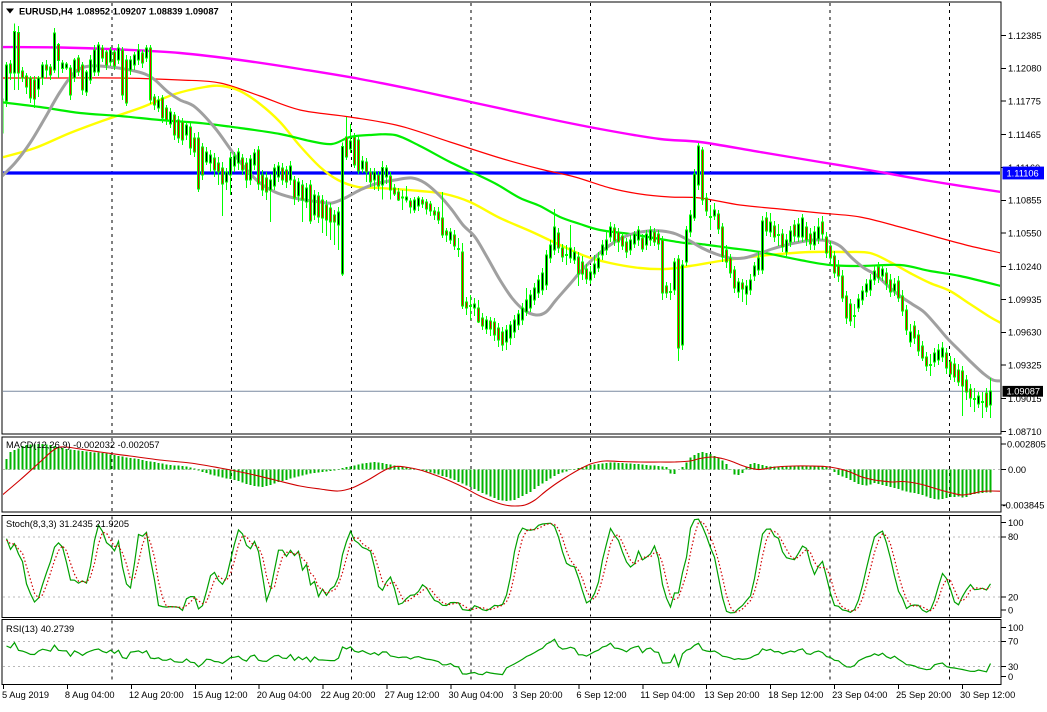 This screenshot has width=1047, height=712. What do you see at coordinates (1013, 667) in the screenshot?
I see `svg-text: 30` at bounding box center [1013, 667].